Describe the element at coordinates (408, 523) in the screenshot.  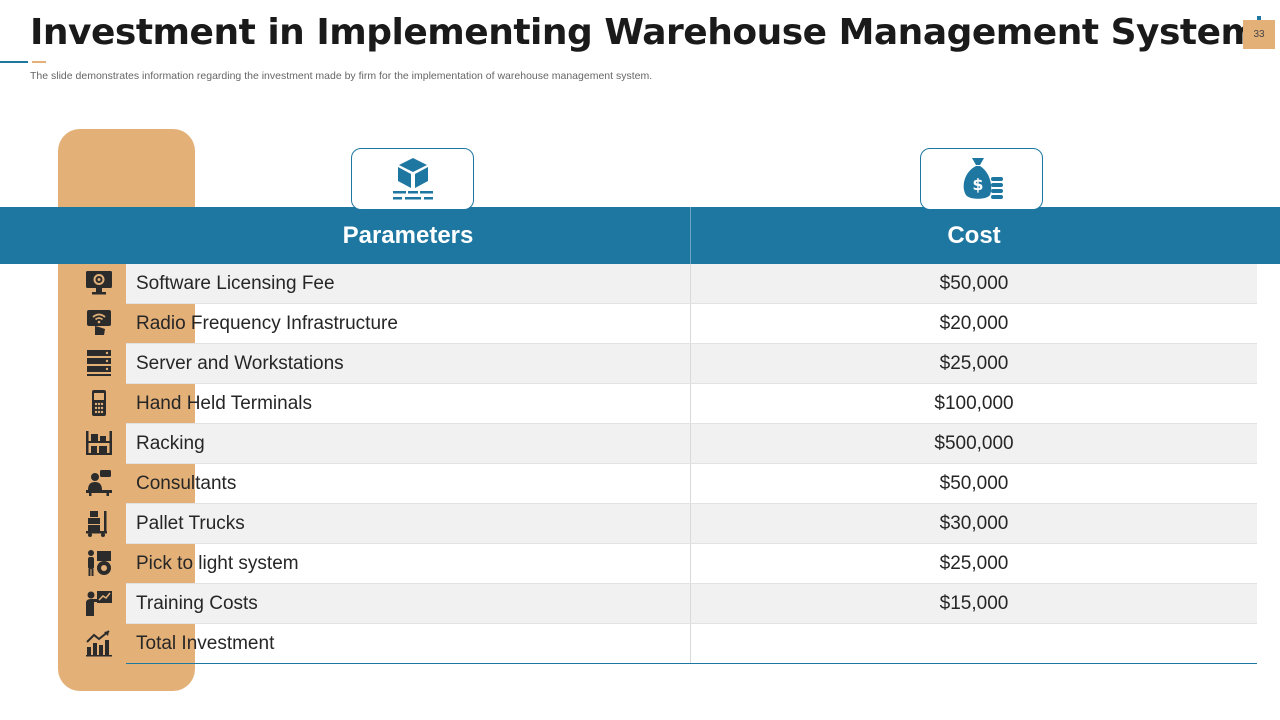
I see `parameter-cell: Pallet Trucks` at that location.